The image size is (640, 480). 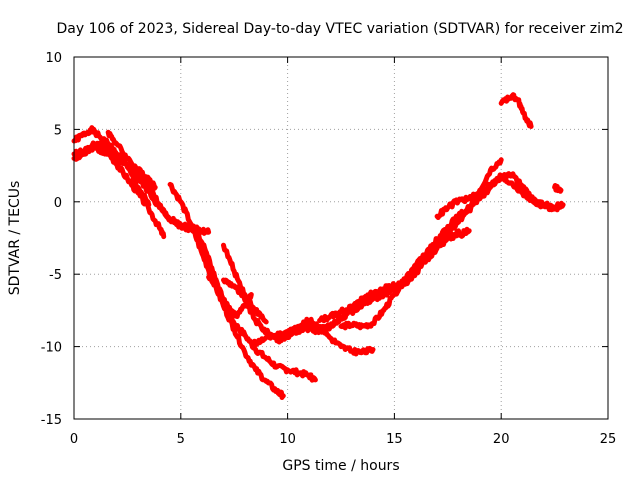 What do you see at coordinates (181, 439) in the screenshot?
I see `x-tick-label: 5` at bounding box center [181, 439].